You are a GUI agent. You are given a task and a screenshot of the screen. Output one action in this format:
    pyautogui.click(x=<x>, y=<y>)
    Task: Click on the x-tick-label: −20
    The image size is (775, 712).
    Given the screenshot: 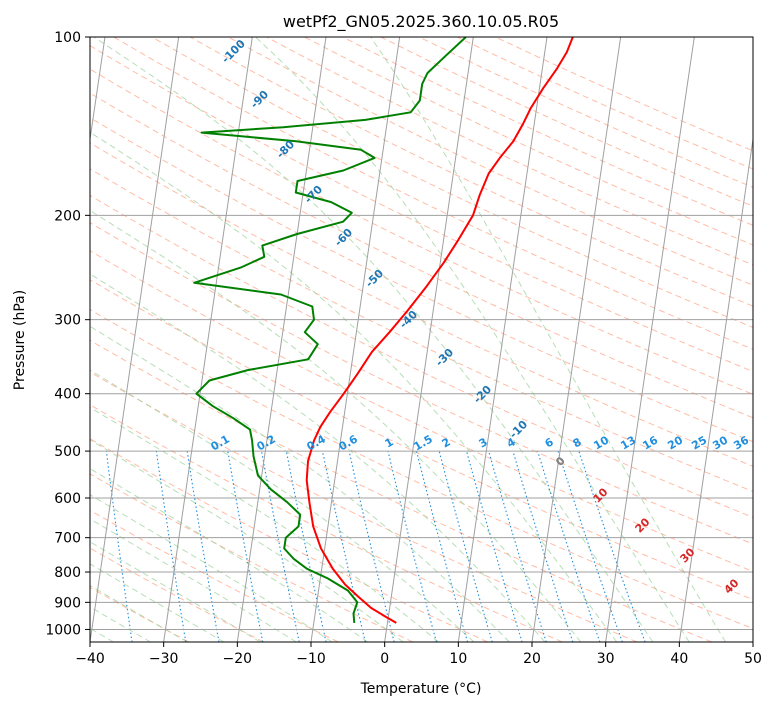 What is the action you would take?
    pyautogui.click(x=238, y=659)
    